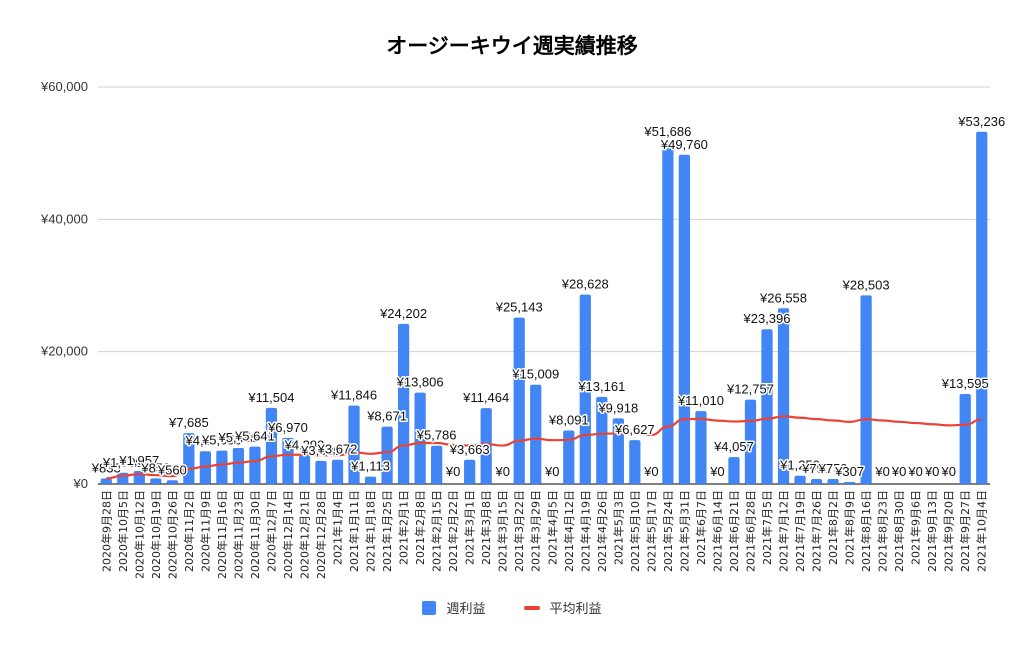  What do you see at coordinates (353, 395) in the screenshot?
I see `data-label: ¥11,846` at bounding box center [353, 395].